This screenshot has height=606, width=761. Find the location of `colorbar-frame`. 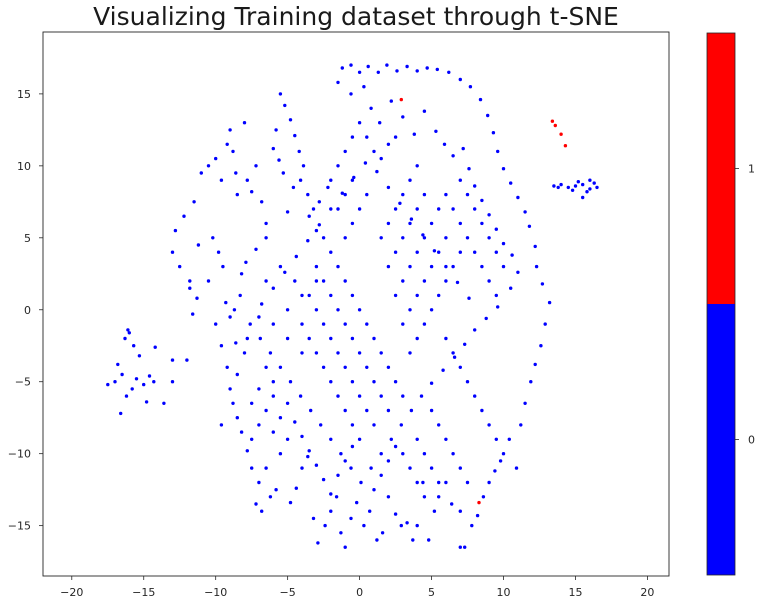

colorbar-frame is located at coordinates (721, 304).